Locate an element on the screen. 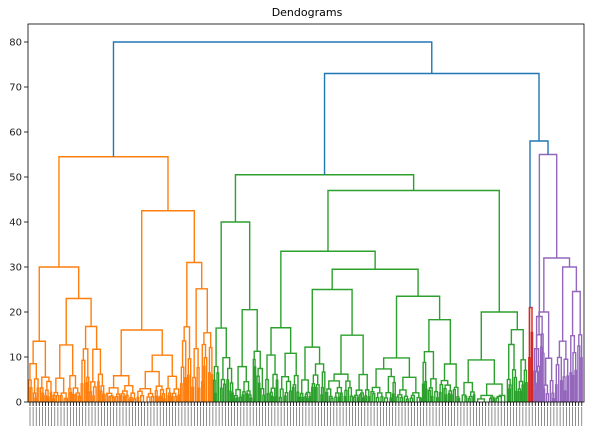  y-tick-label: 40 is located at coordinates (15, 223).